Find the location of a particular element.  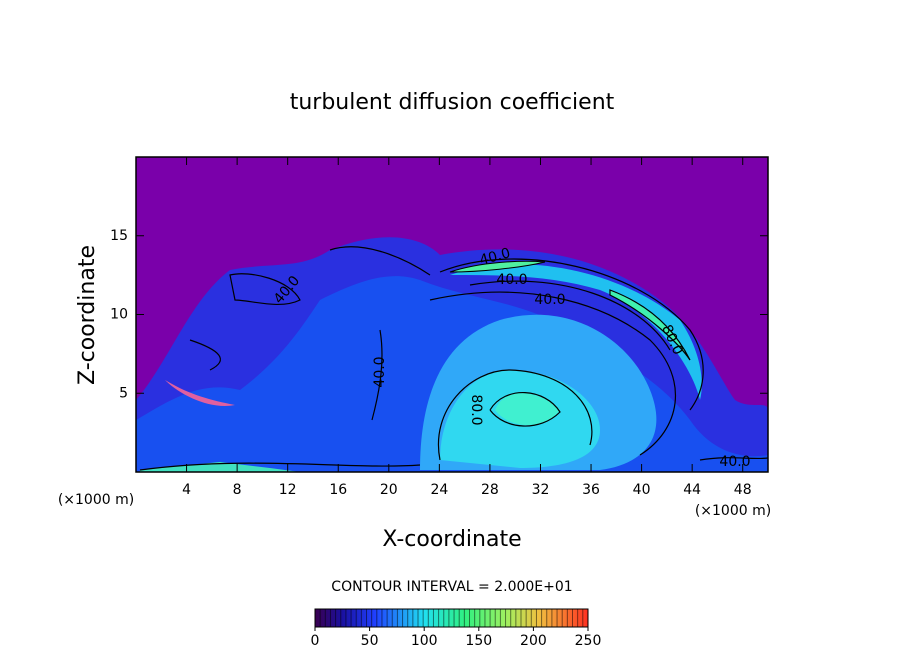

y-unit: (×1000 m) is located at coordinates (96, 500).